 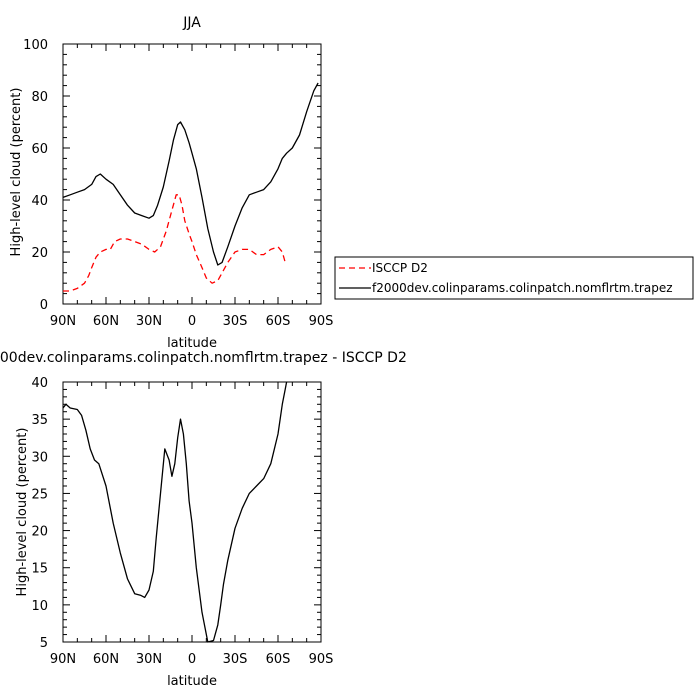 What do you see at coordinates (39, 149) in the screenshot?
I see `y-tick-label: 60` at bounding box center [39, 149].